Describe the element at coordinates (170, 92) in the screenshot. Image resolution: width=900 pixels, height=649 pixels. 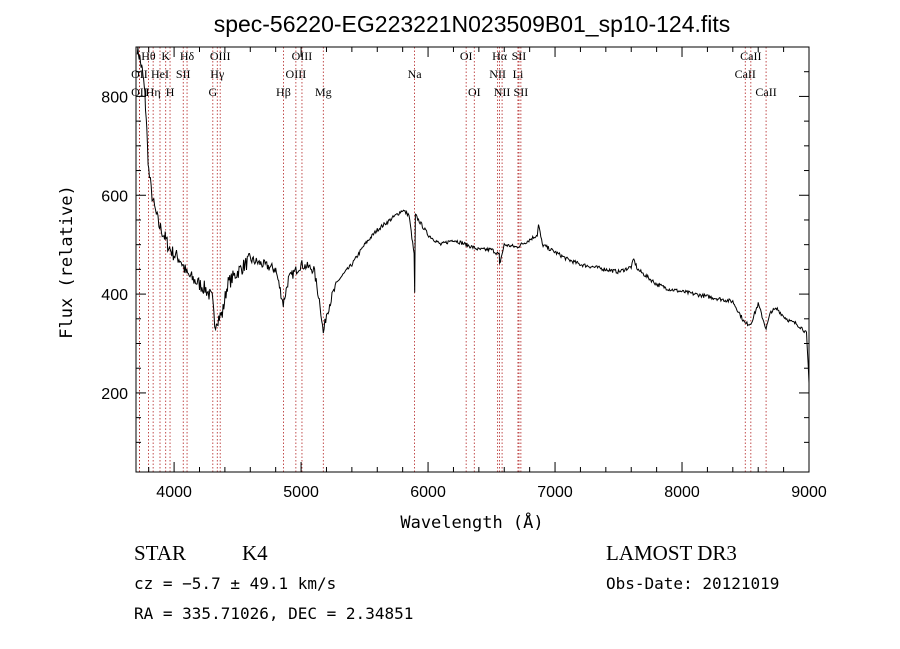
I see `spectral-line-label: H` at that location.